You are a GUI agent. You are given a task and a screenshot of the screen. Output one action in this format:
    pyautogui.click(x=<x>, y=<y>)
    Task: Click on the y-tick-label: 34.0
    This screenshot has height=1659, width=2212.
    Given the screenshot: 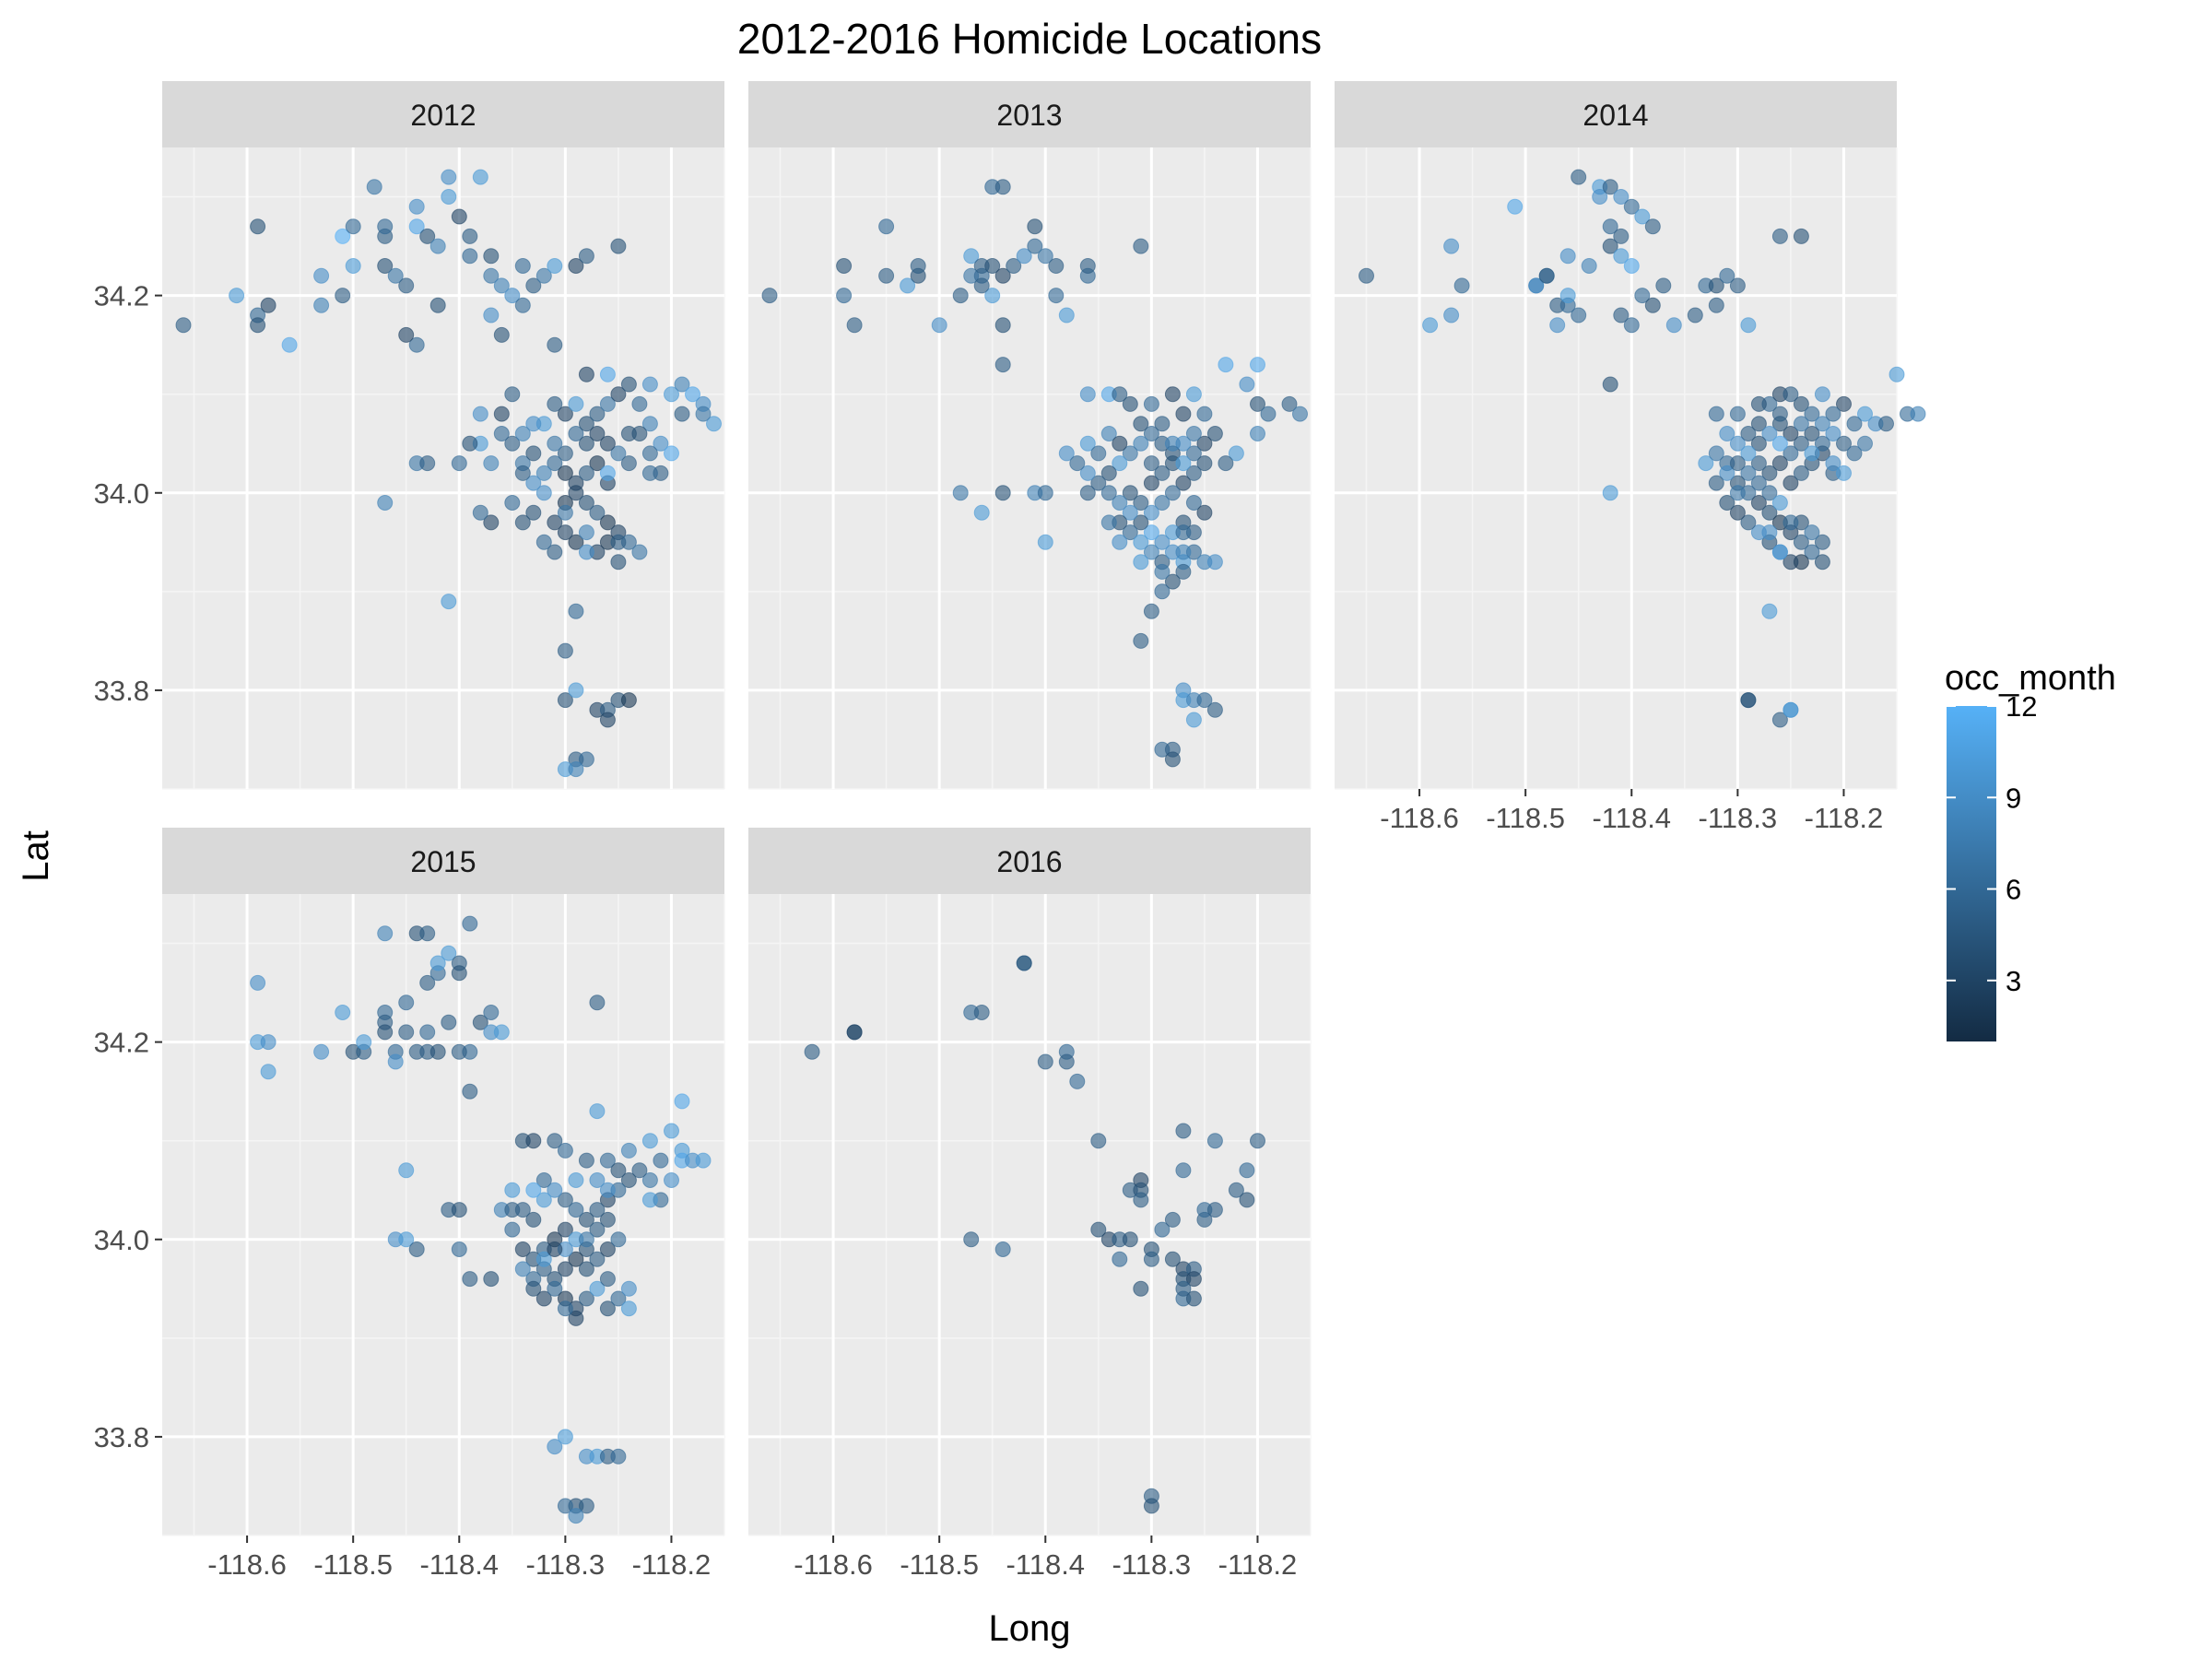 What is the action you would take?
    pyautogui.click(x=121, y=1240)
    